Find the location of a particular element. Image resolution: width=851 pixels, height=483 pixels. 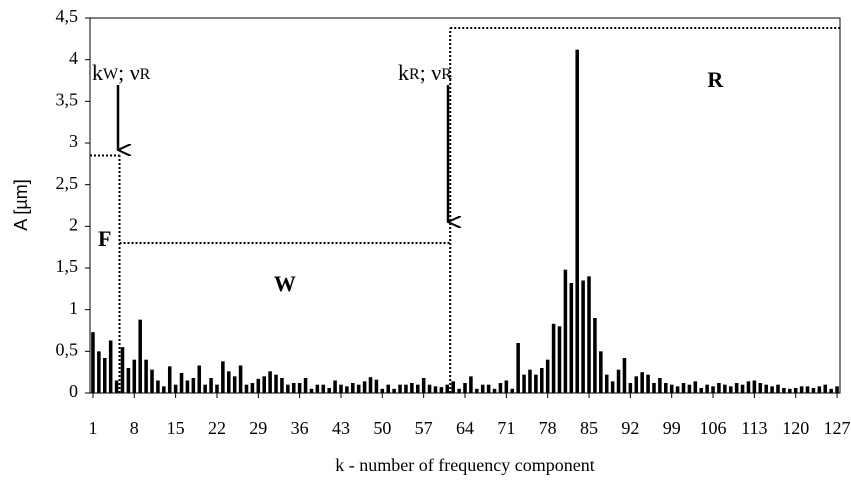

x-tick-label: 92 is located at coordinates (630, 428).